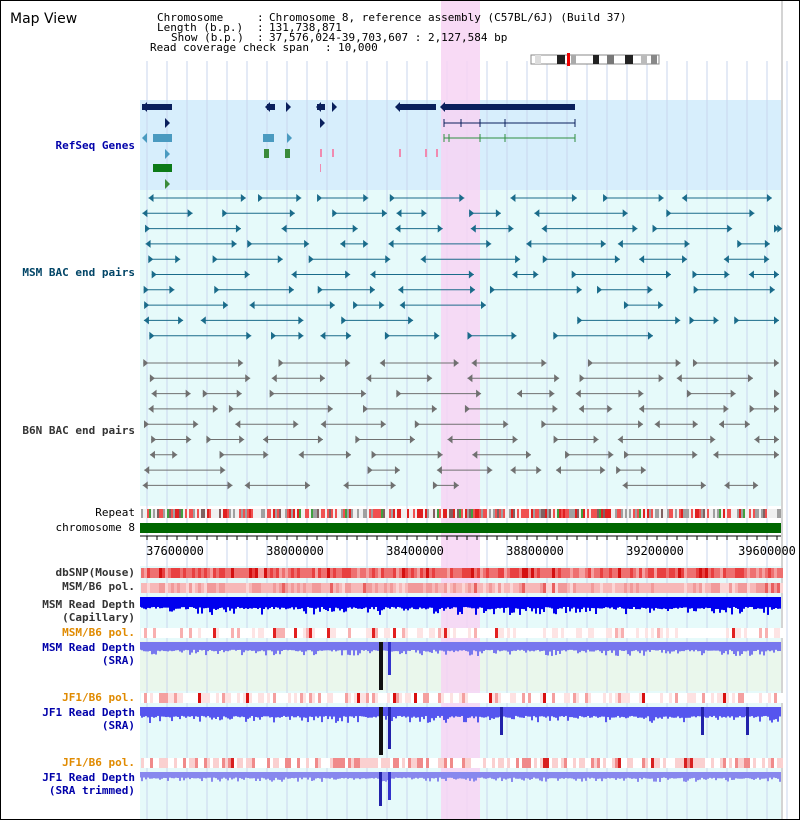  What do you see at coordinates (388, 37) in the screenshot?
I see `show-value: 37,576,024-39,703,607 : 2,127,584 bp` at bounding box center [388, 37].